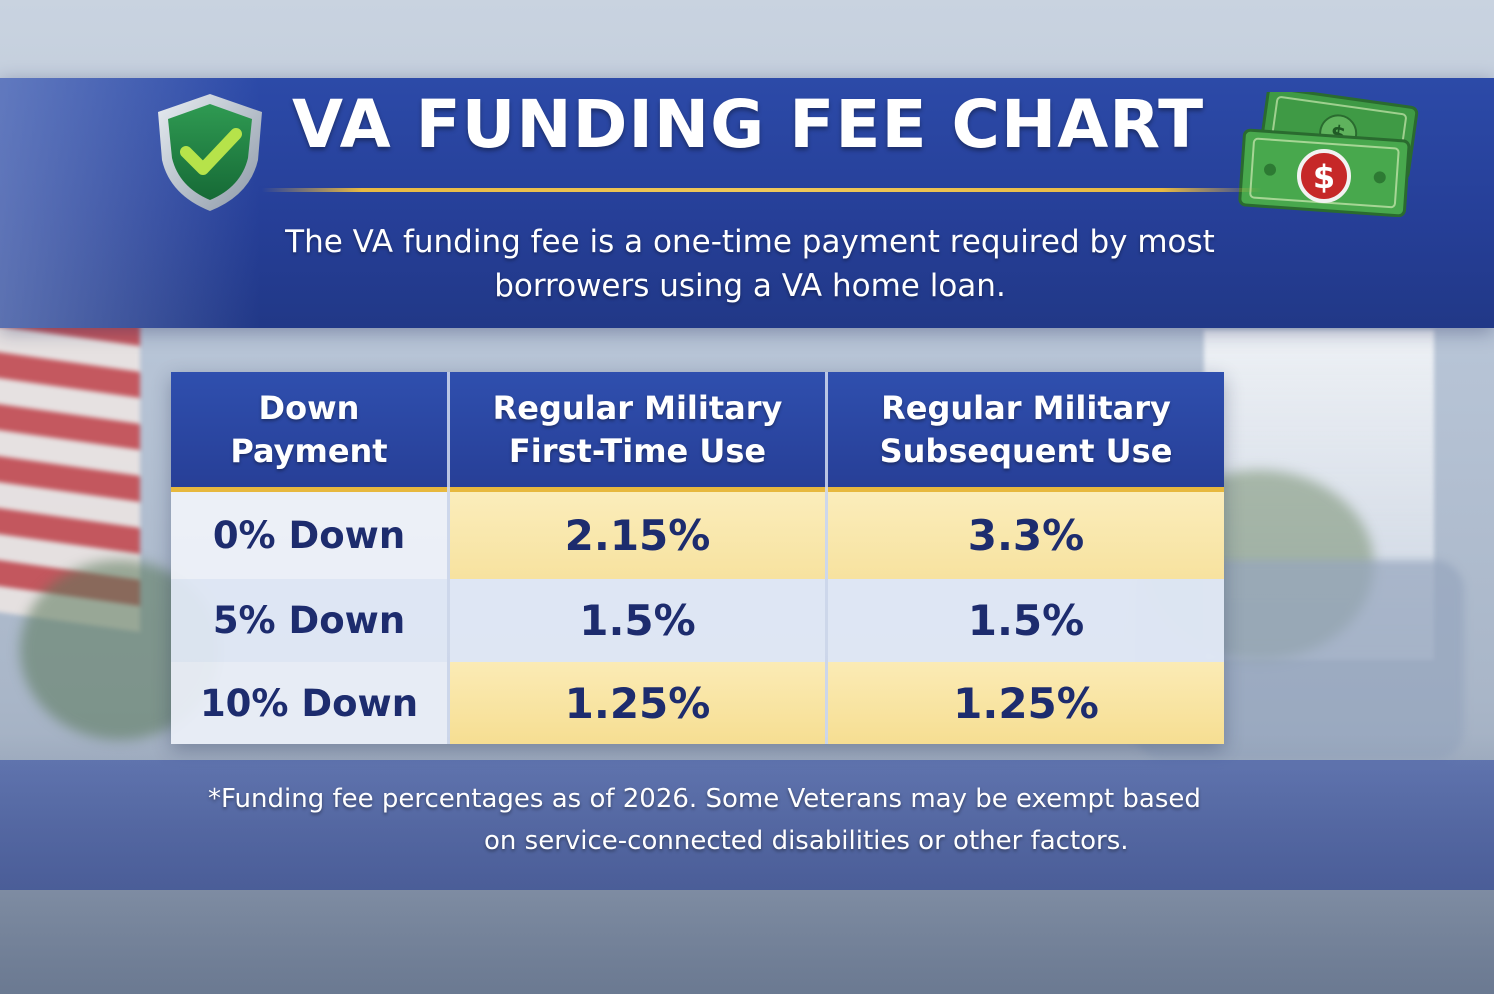  I want to click on column-header-subsequent-use: Regular Military Subsequent Use, so click(1026, 429).